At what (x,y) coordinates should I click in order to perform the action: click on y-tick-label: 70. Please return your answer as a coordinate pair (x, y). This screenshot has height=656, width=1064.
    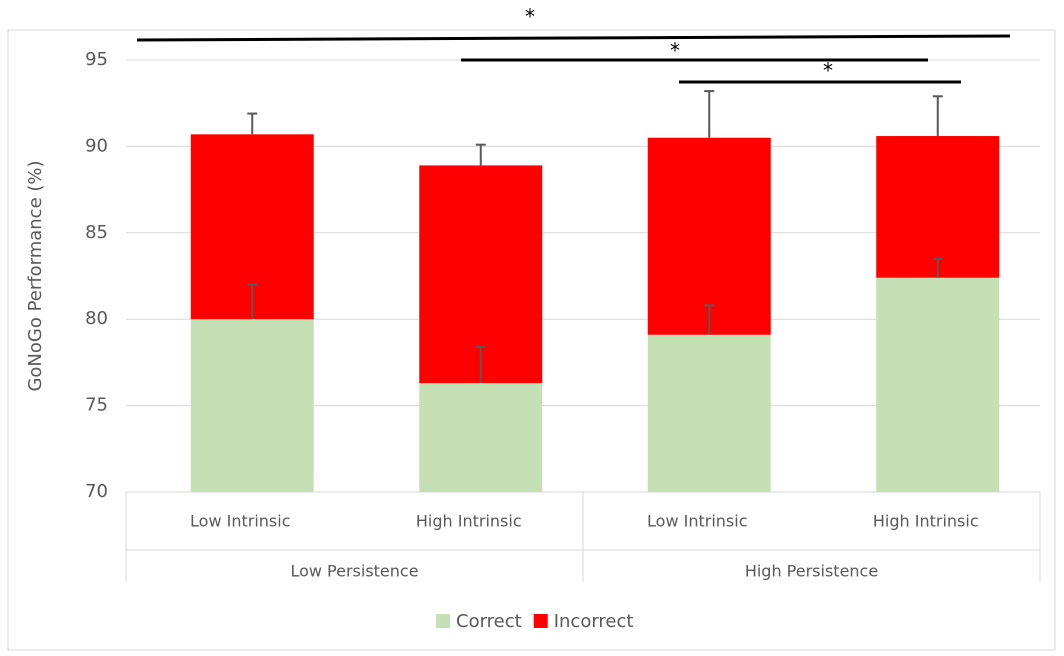
    Looking at the image, I should click on (96, 491).